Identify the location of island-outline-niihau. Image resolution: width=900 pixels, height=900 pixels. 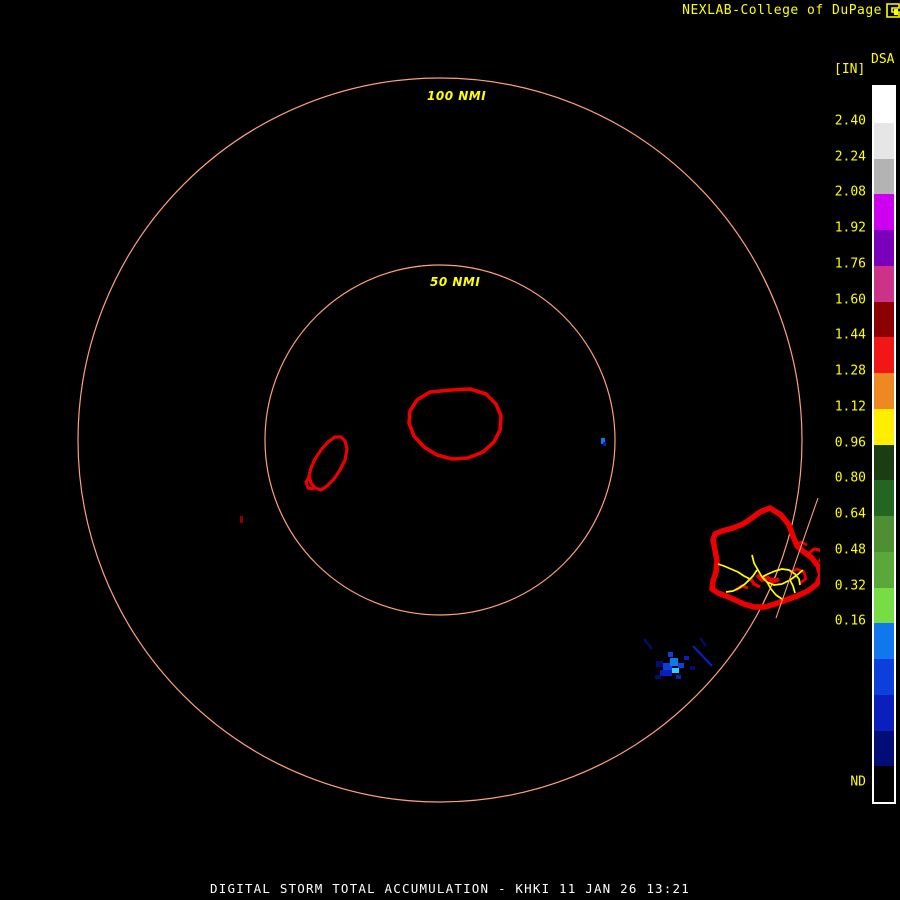
(328, 463).